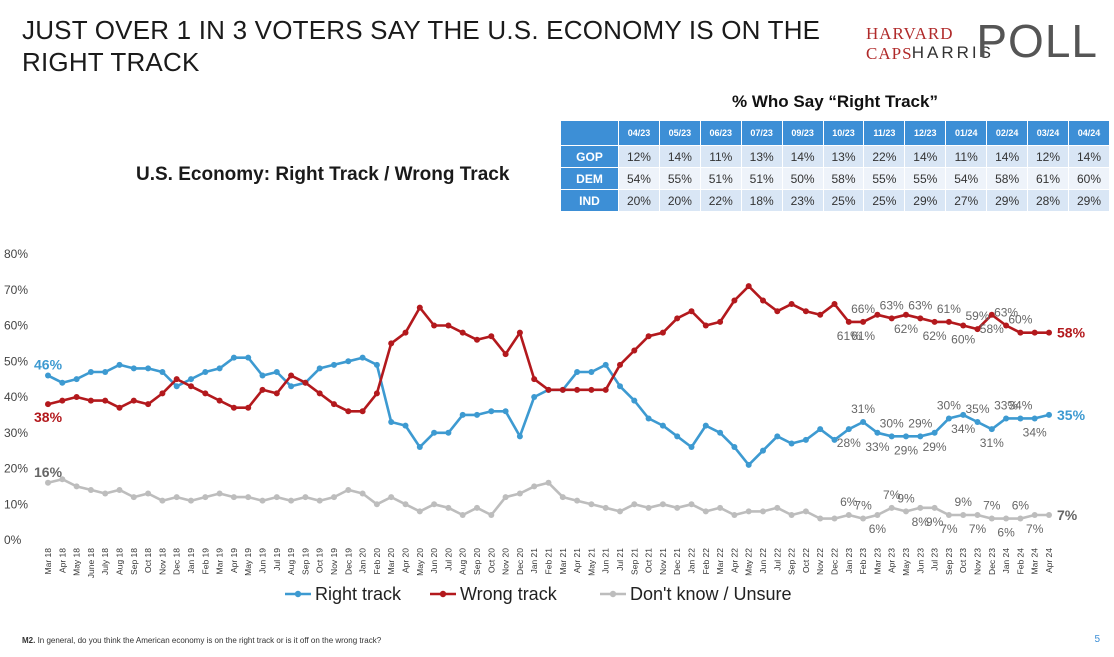  What do you see at coordinates (935, 522) in the screenshot?
I see `data-label: 9%` at bounding box center [935, 522].